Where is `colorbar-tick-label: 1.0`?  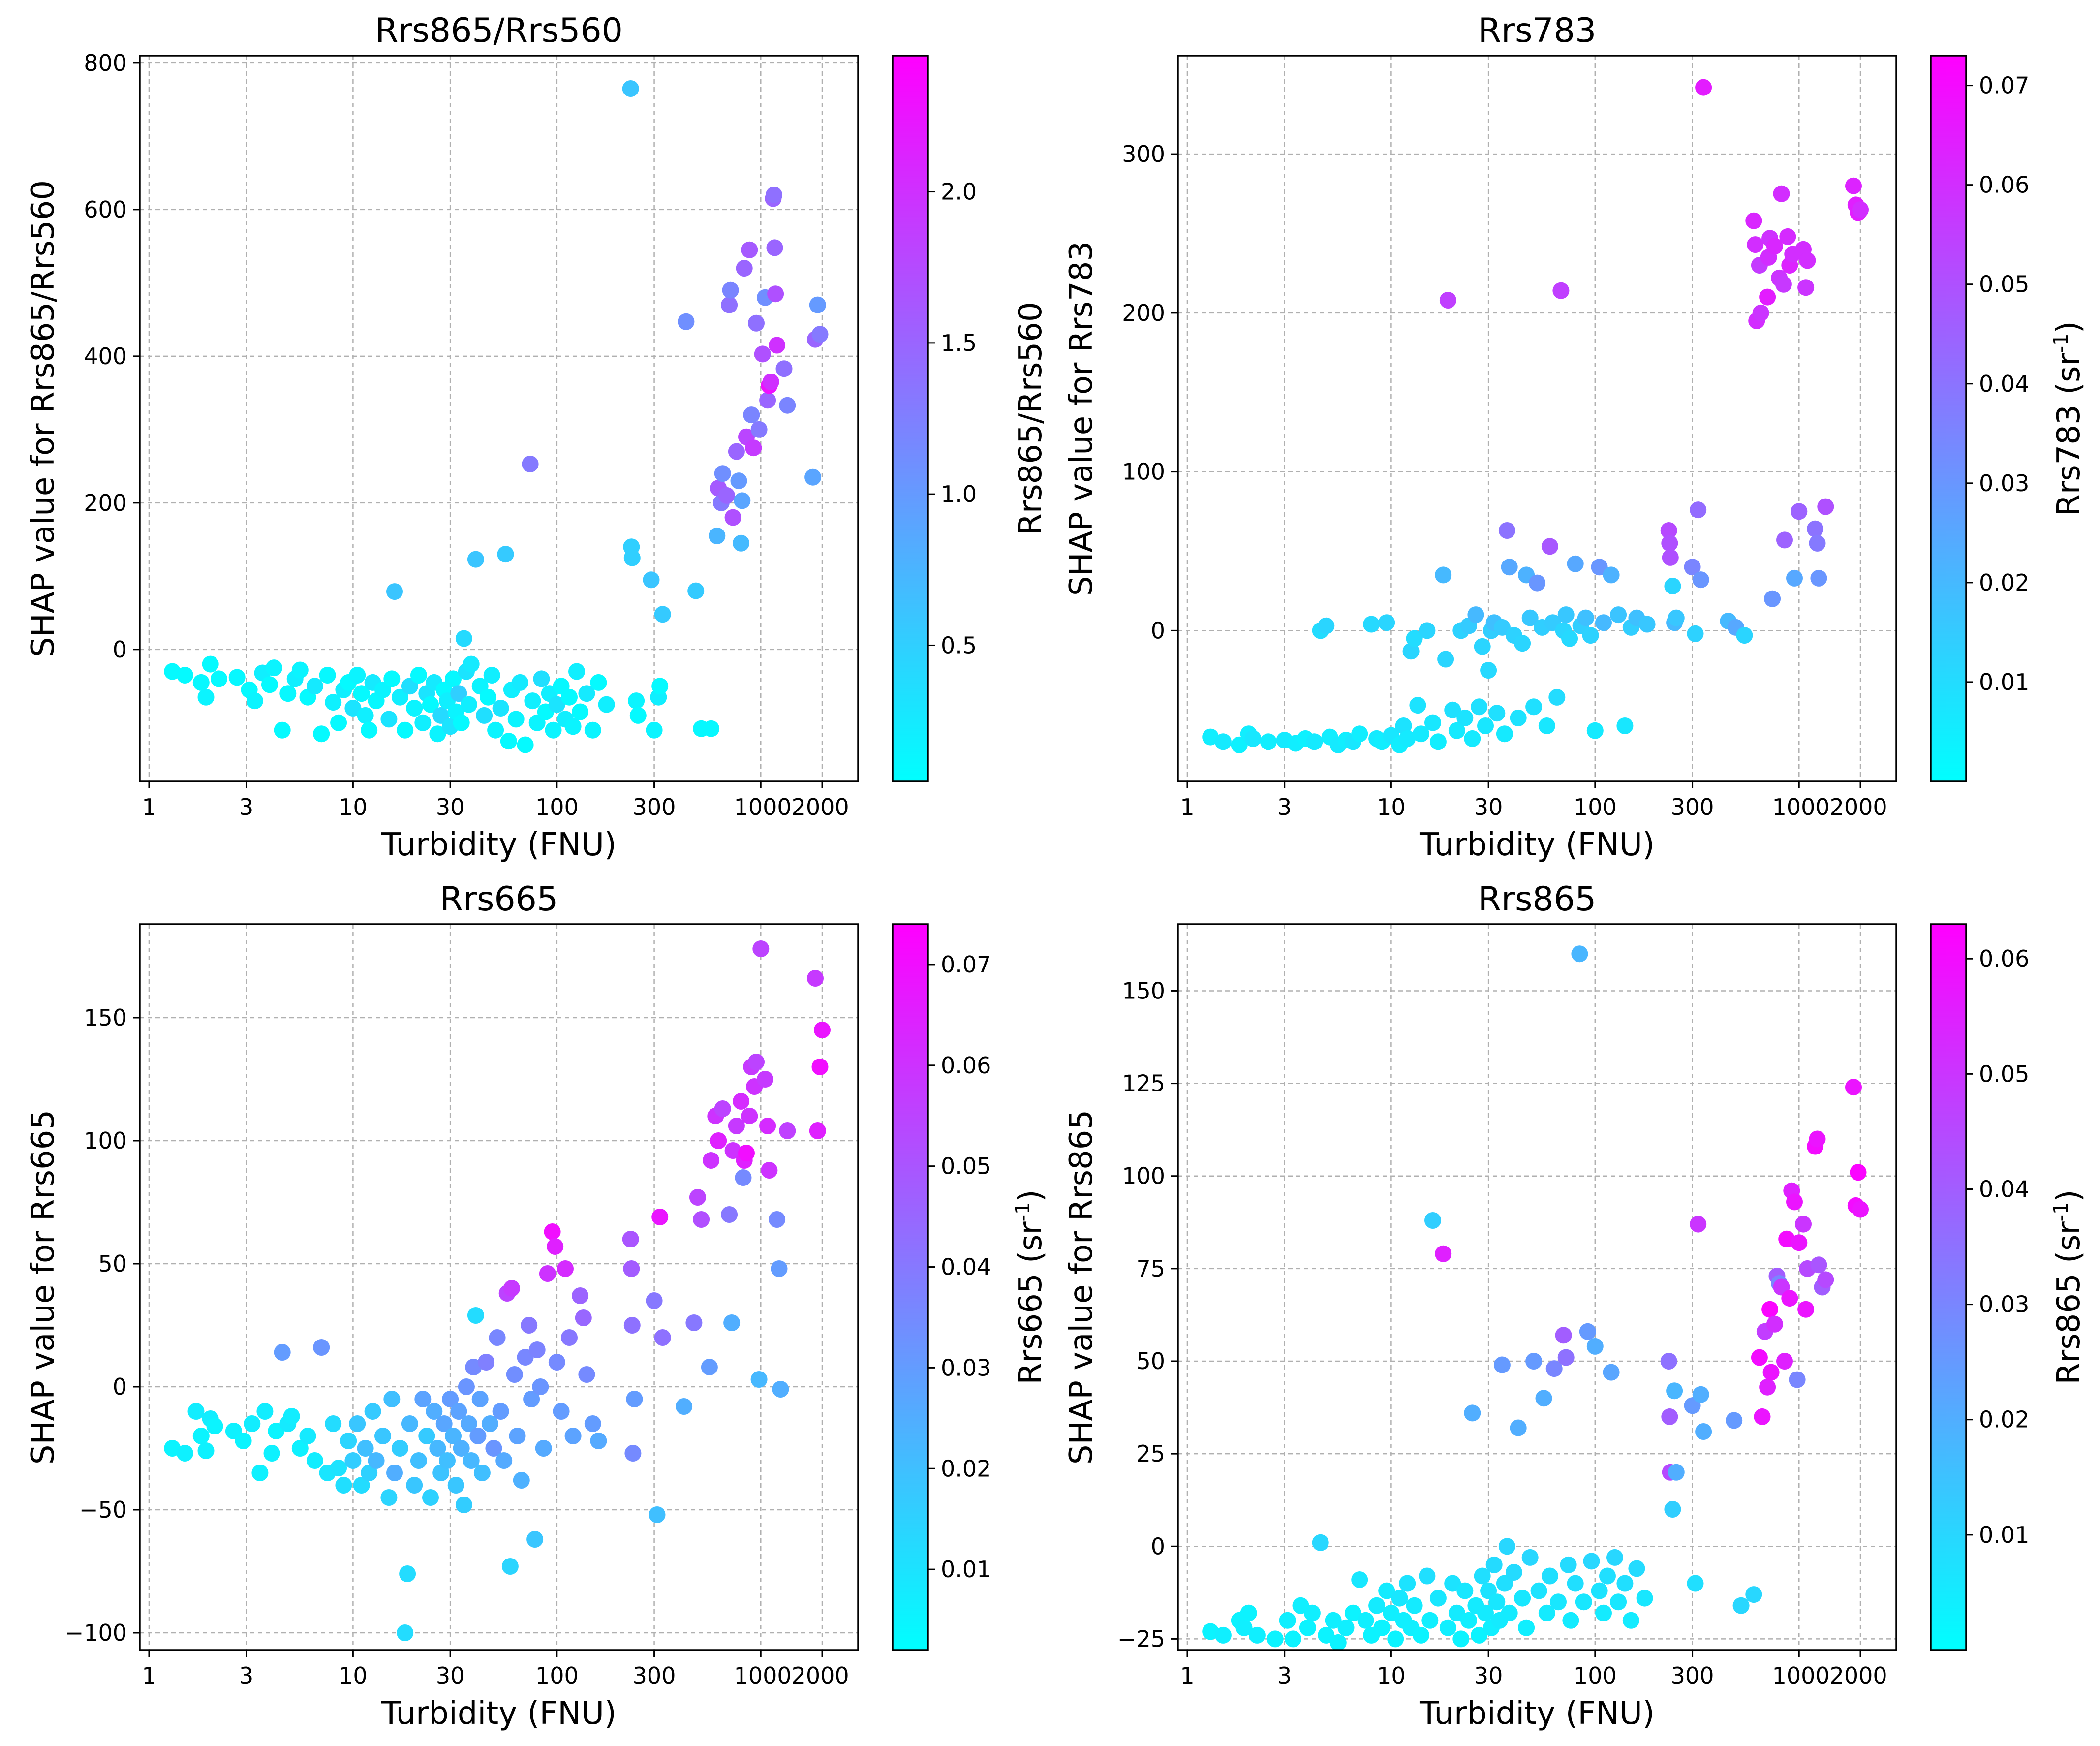 colorbar-tick-label: 1.0 is located at coordinates (959, 494).